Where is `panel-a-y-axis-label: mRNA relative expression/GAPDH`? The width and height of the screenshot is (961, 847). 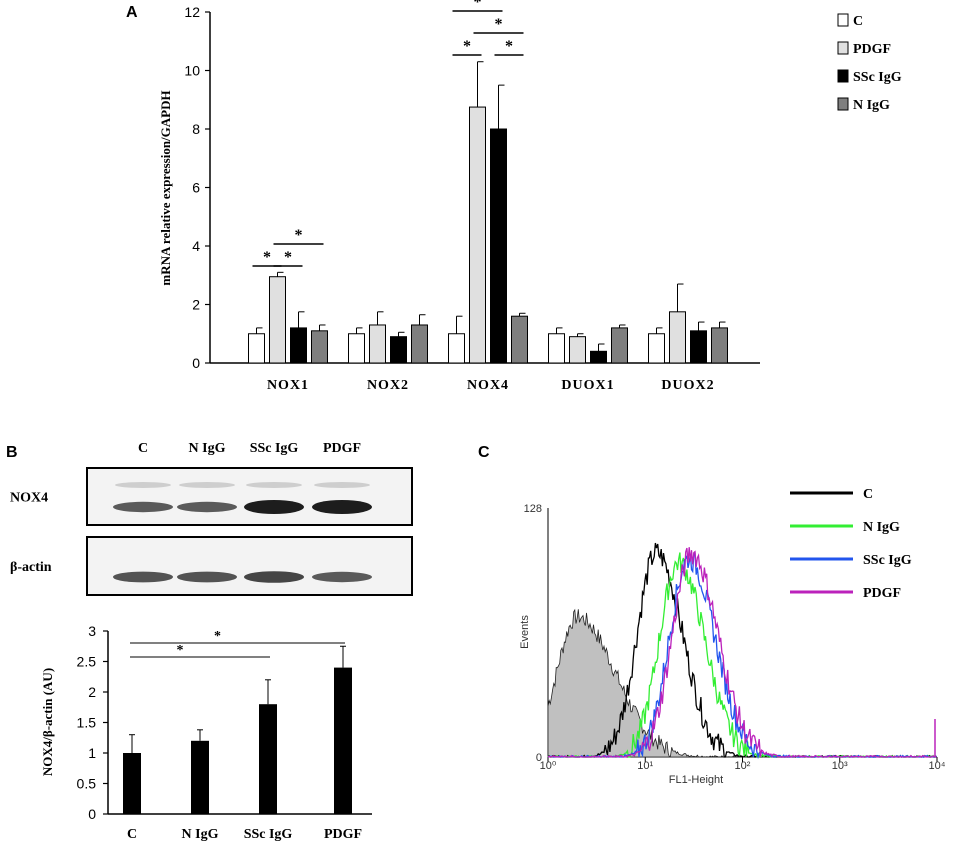 panel-a-y-axis-label: mRNA relative expression/GAPDH is located at coordinates (165, 187).